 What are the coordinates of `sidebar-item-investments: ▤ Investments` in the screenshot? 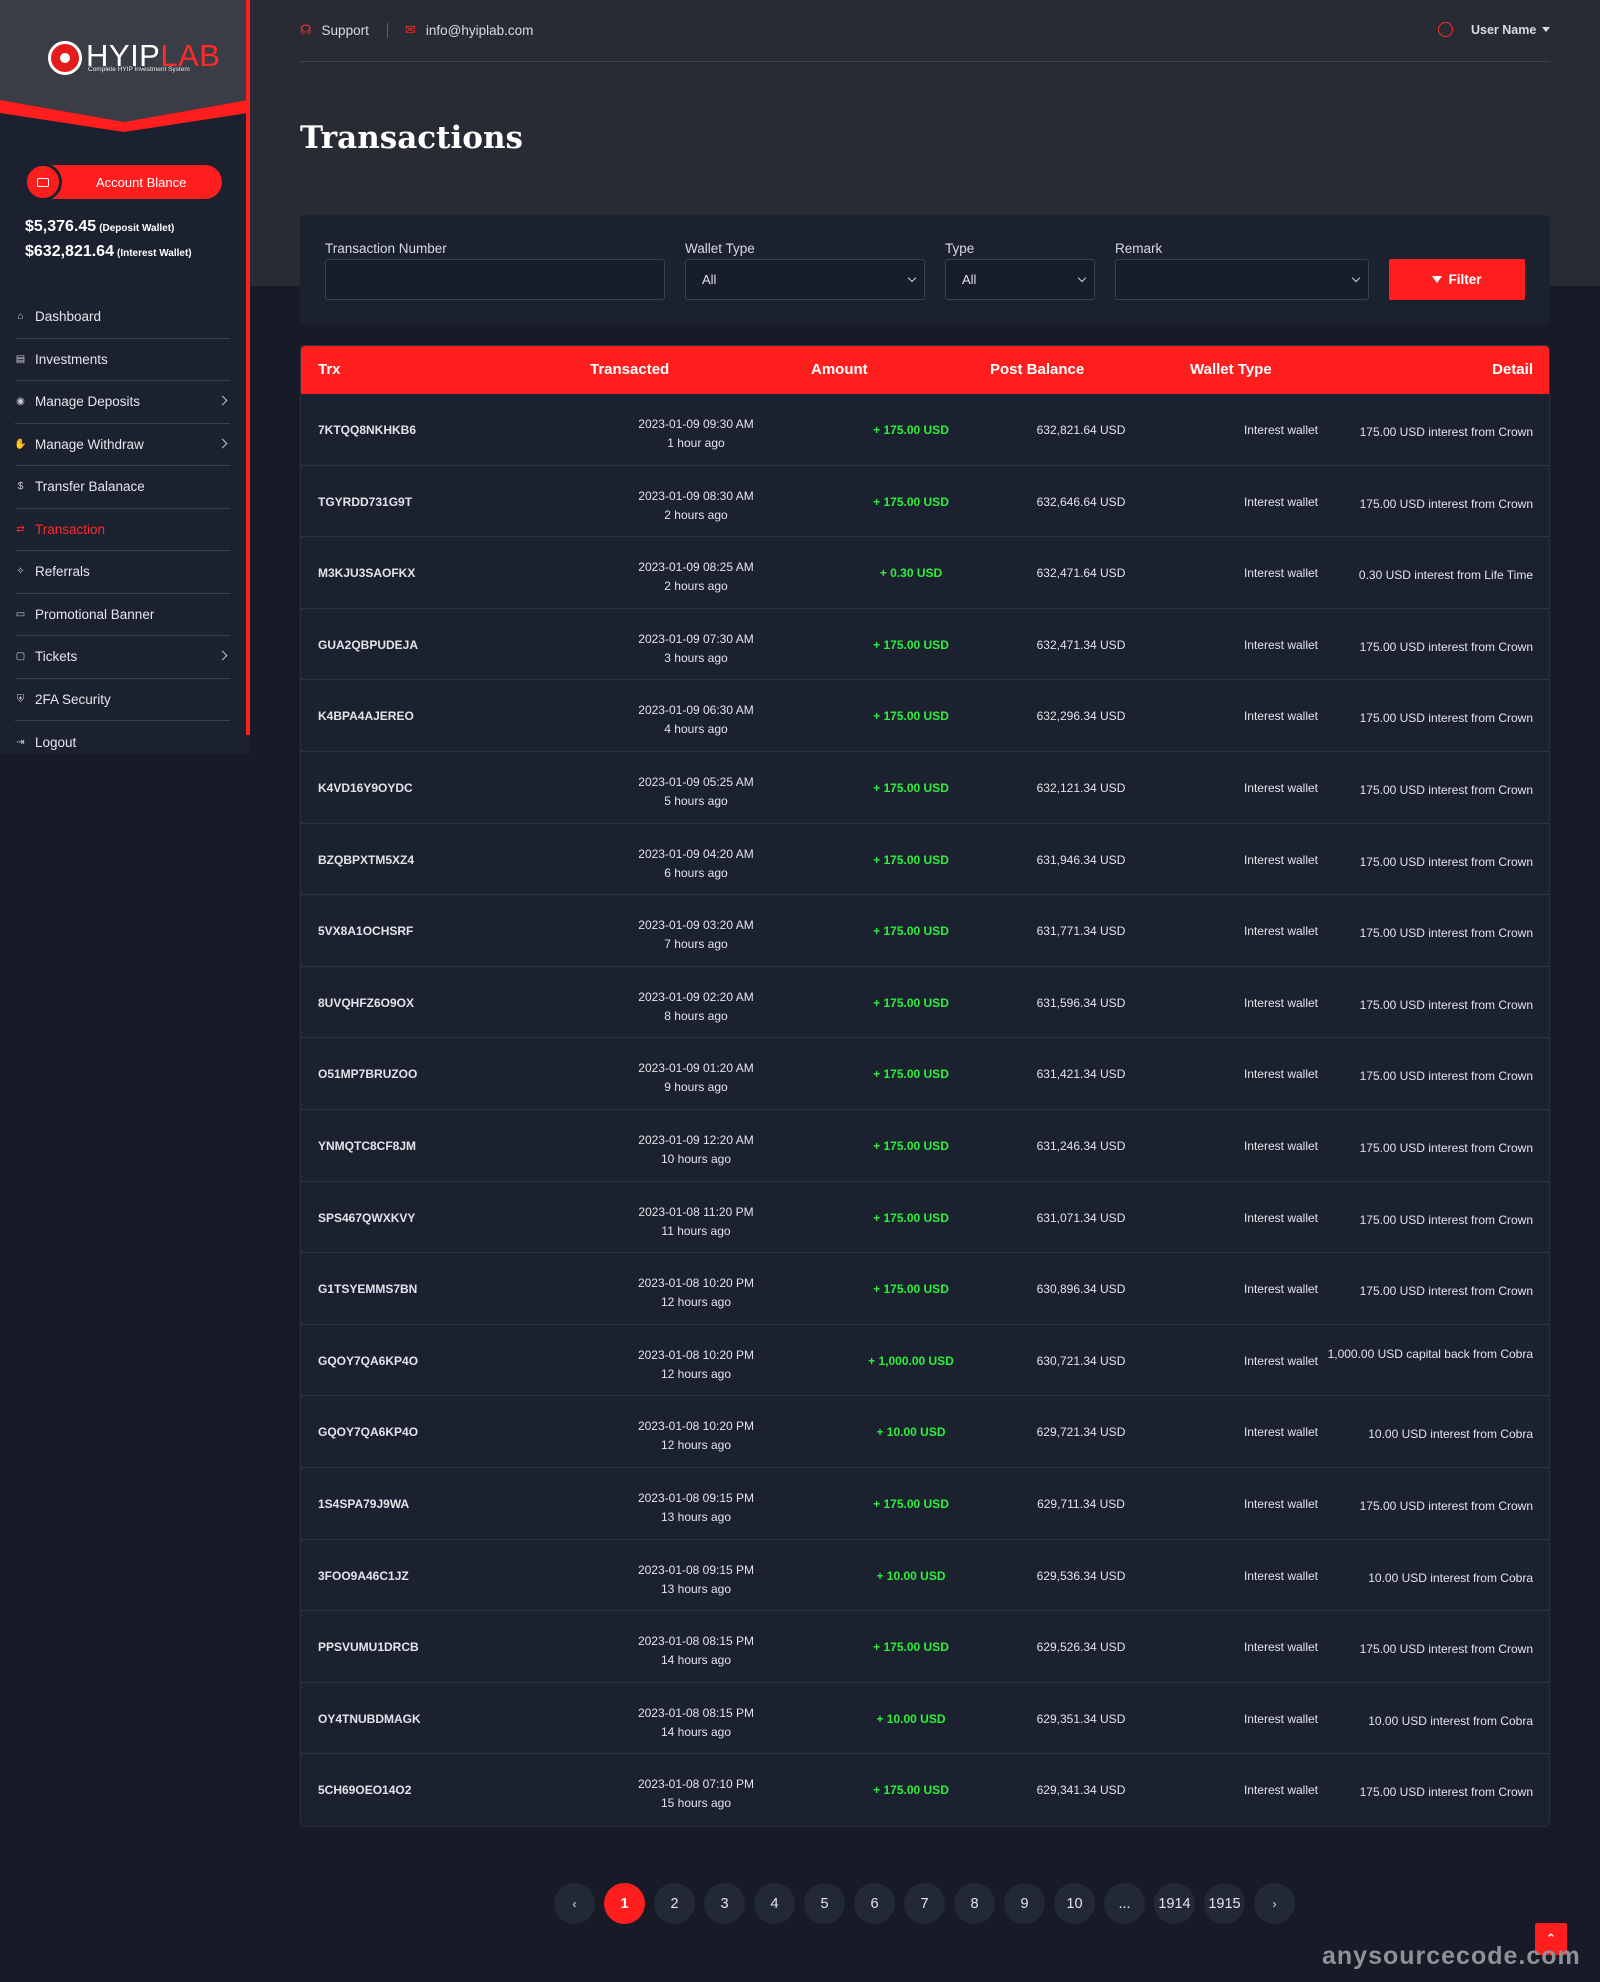 It's located at (122, 360).